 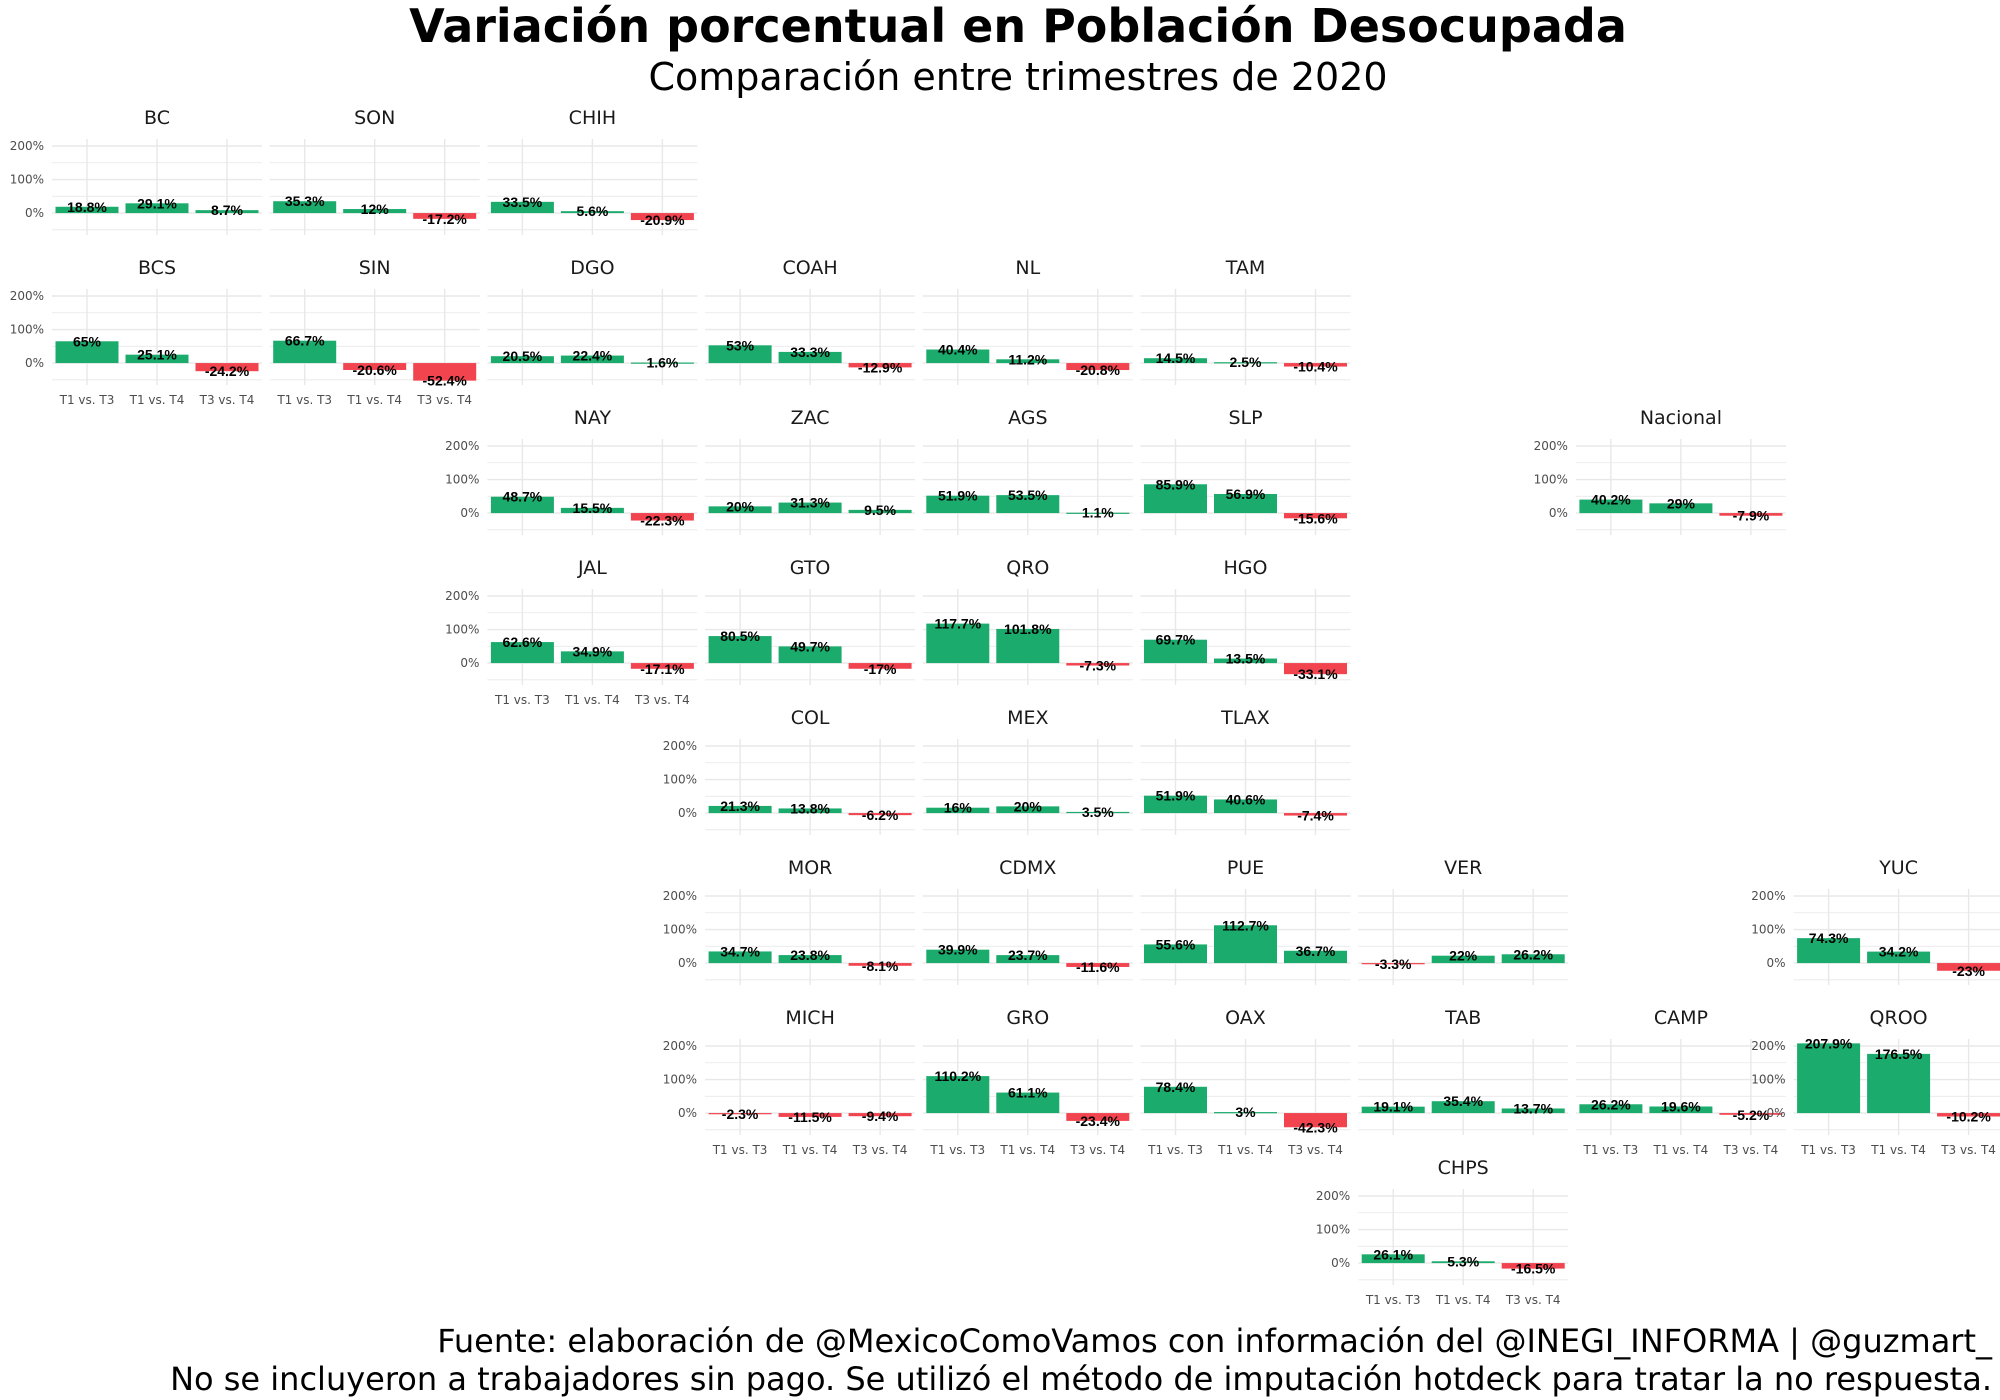 What do you see at coordinates (687, 813) in the screenshot?
I see `y-tick-label-col: 0%` at bounding box center [687, 813].